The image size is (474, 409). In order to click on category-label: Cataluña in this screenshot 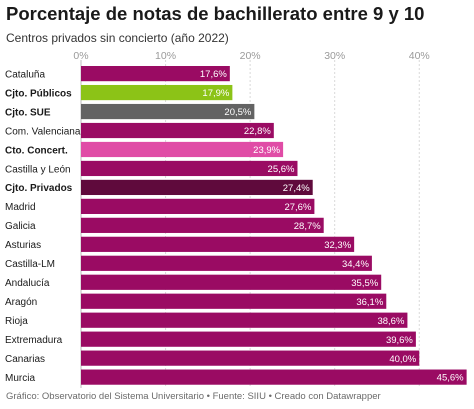, I will do `click(25, 74)`.